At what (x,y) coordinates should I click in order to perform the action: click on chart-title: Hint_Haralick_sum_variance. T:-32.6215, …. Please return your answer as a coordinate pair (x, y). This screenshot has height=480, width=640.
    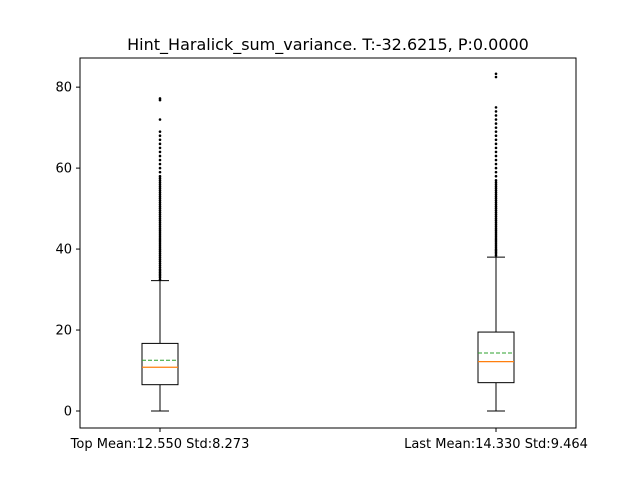
    Looking at the image, I should click on (328, 45).